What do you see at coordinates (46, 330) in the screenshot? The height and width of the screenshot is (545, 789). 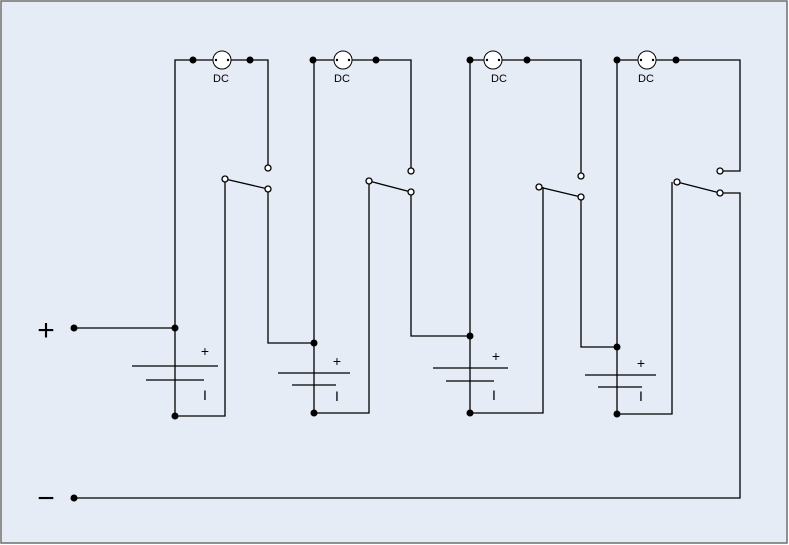 I see `positive-terminal-label: +` at bounding box center [46, 330].